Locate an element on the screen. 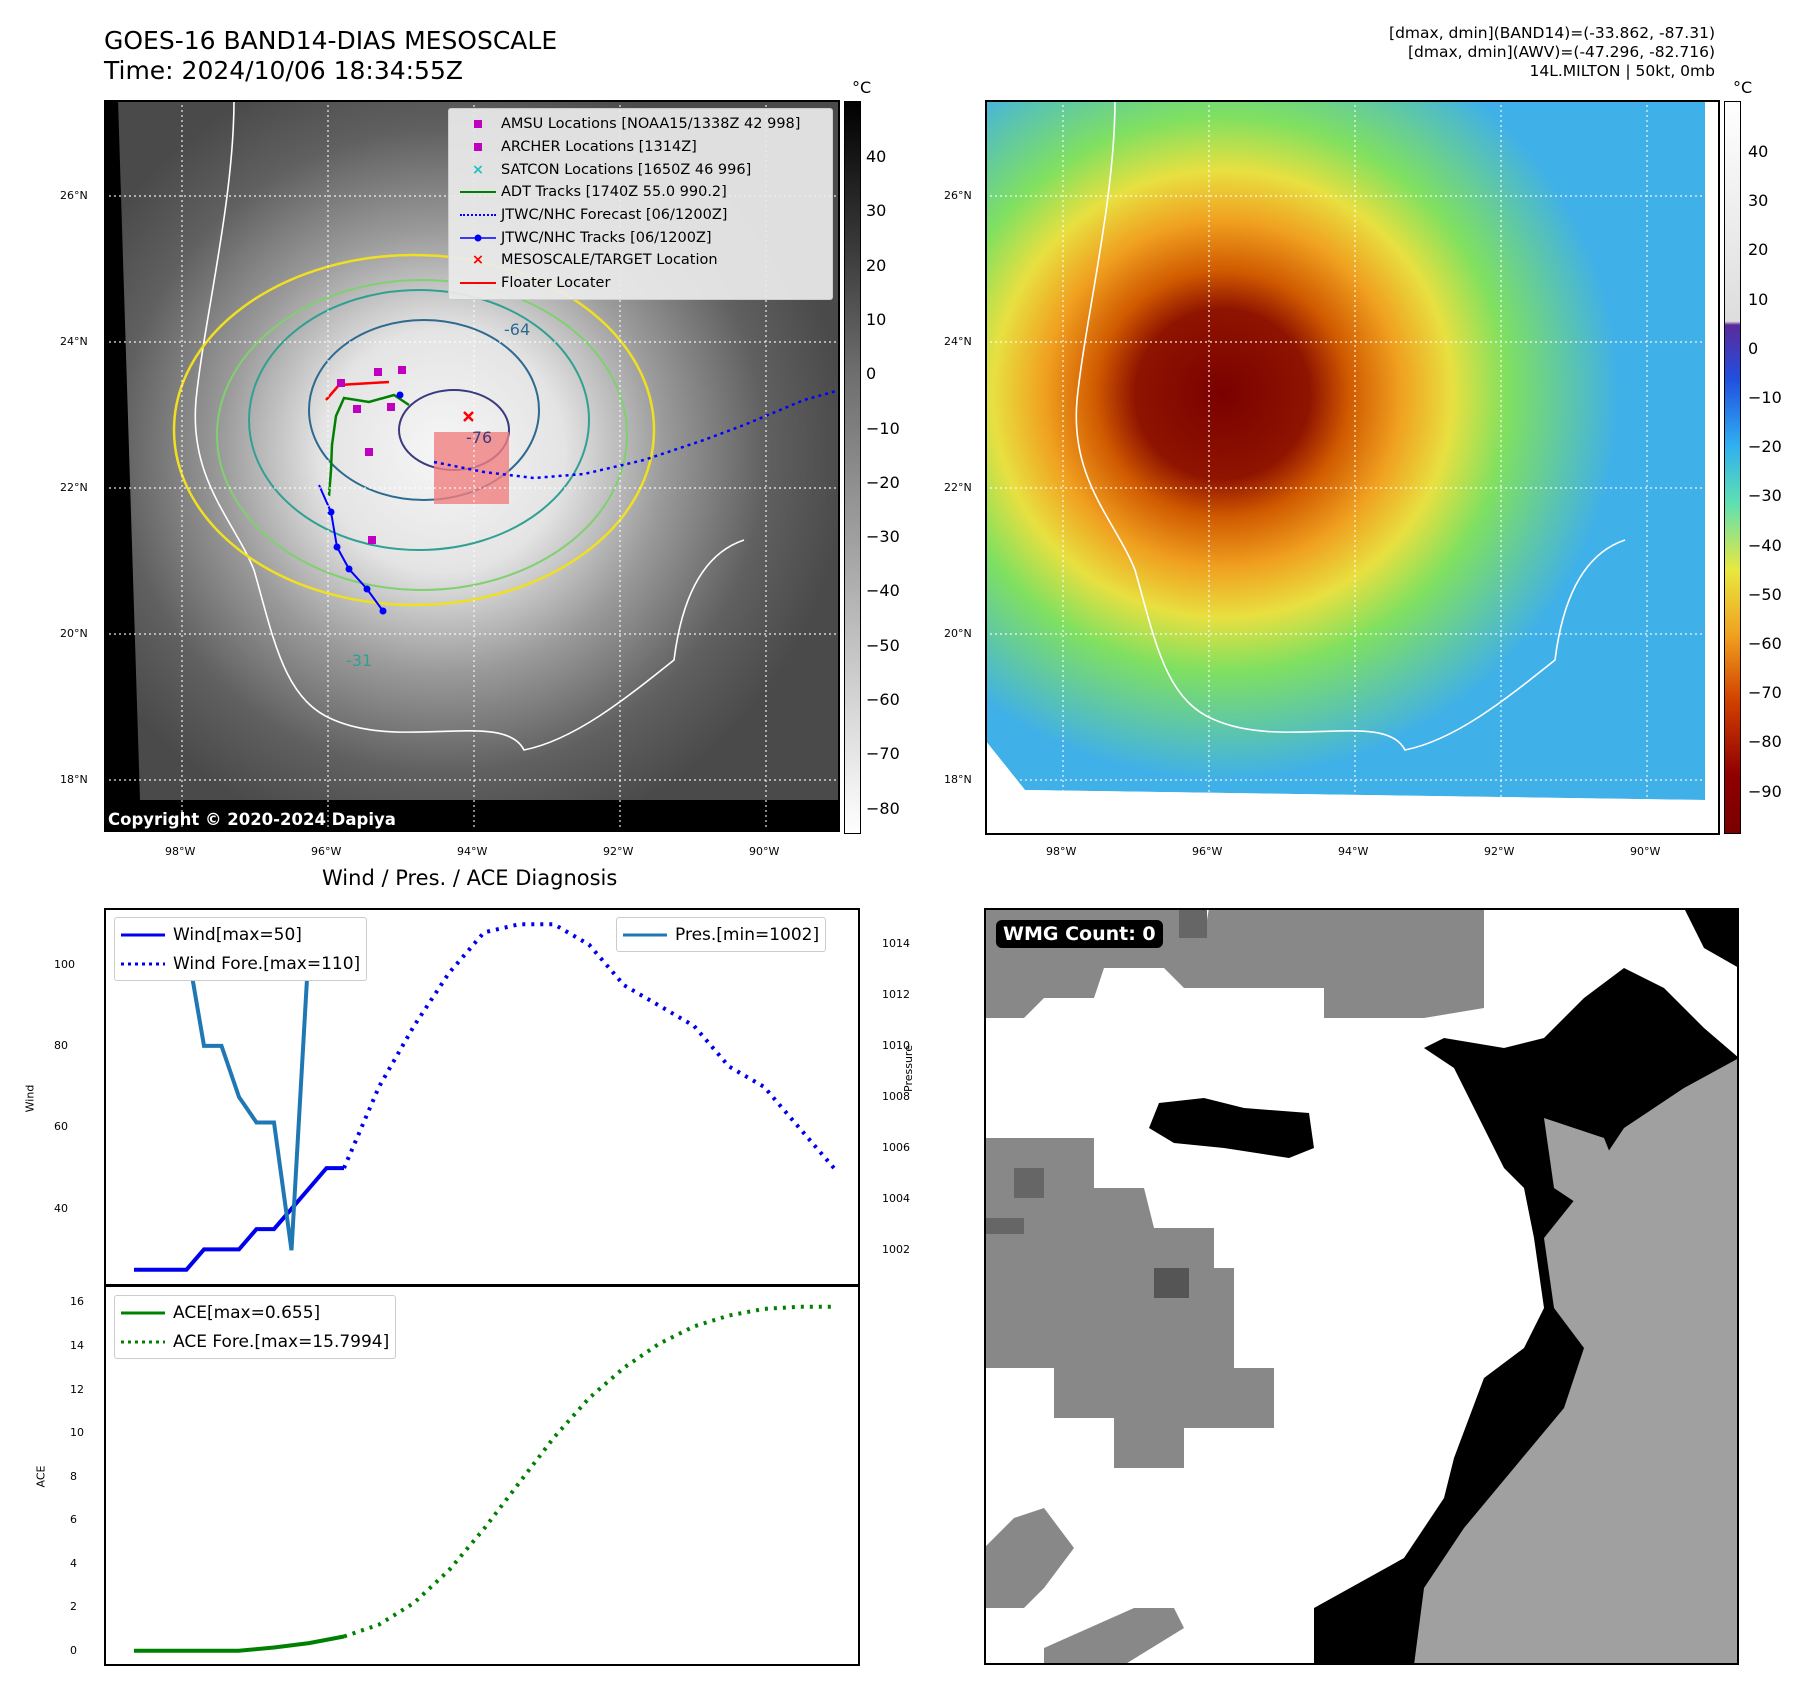  pressure-legend: Pres.[min=1002] is located at coordinates (721, 934).